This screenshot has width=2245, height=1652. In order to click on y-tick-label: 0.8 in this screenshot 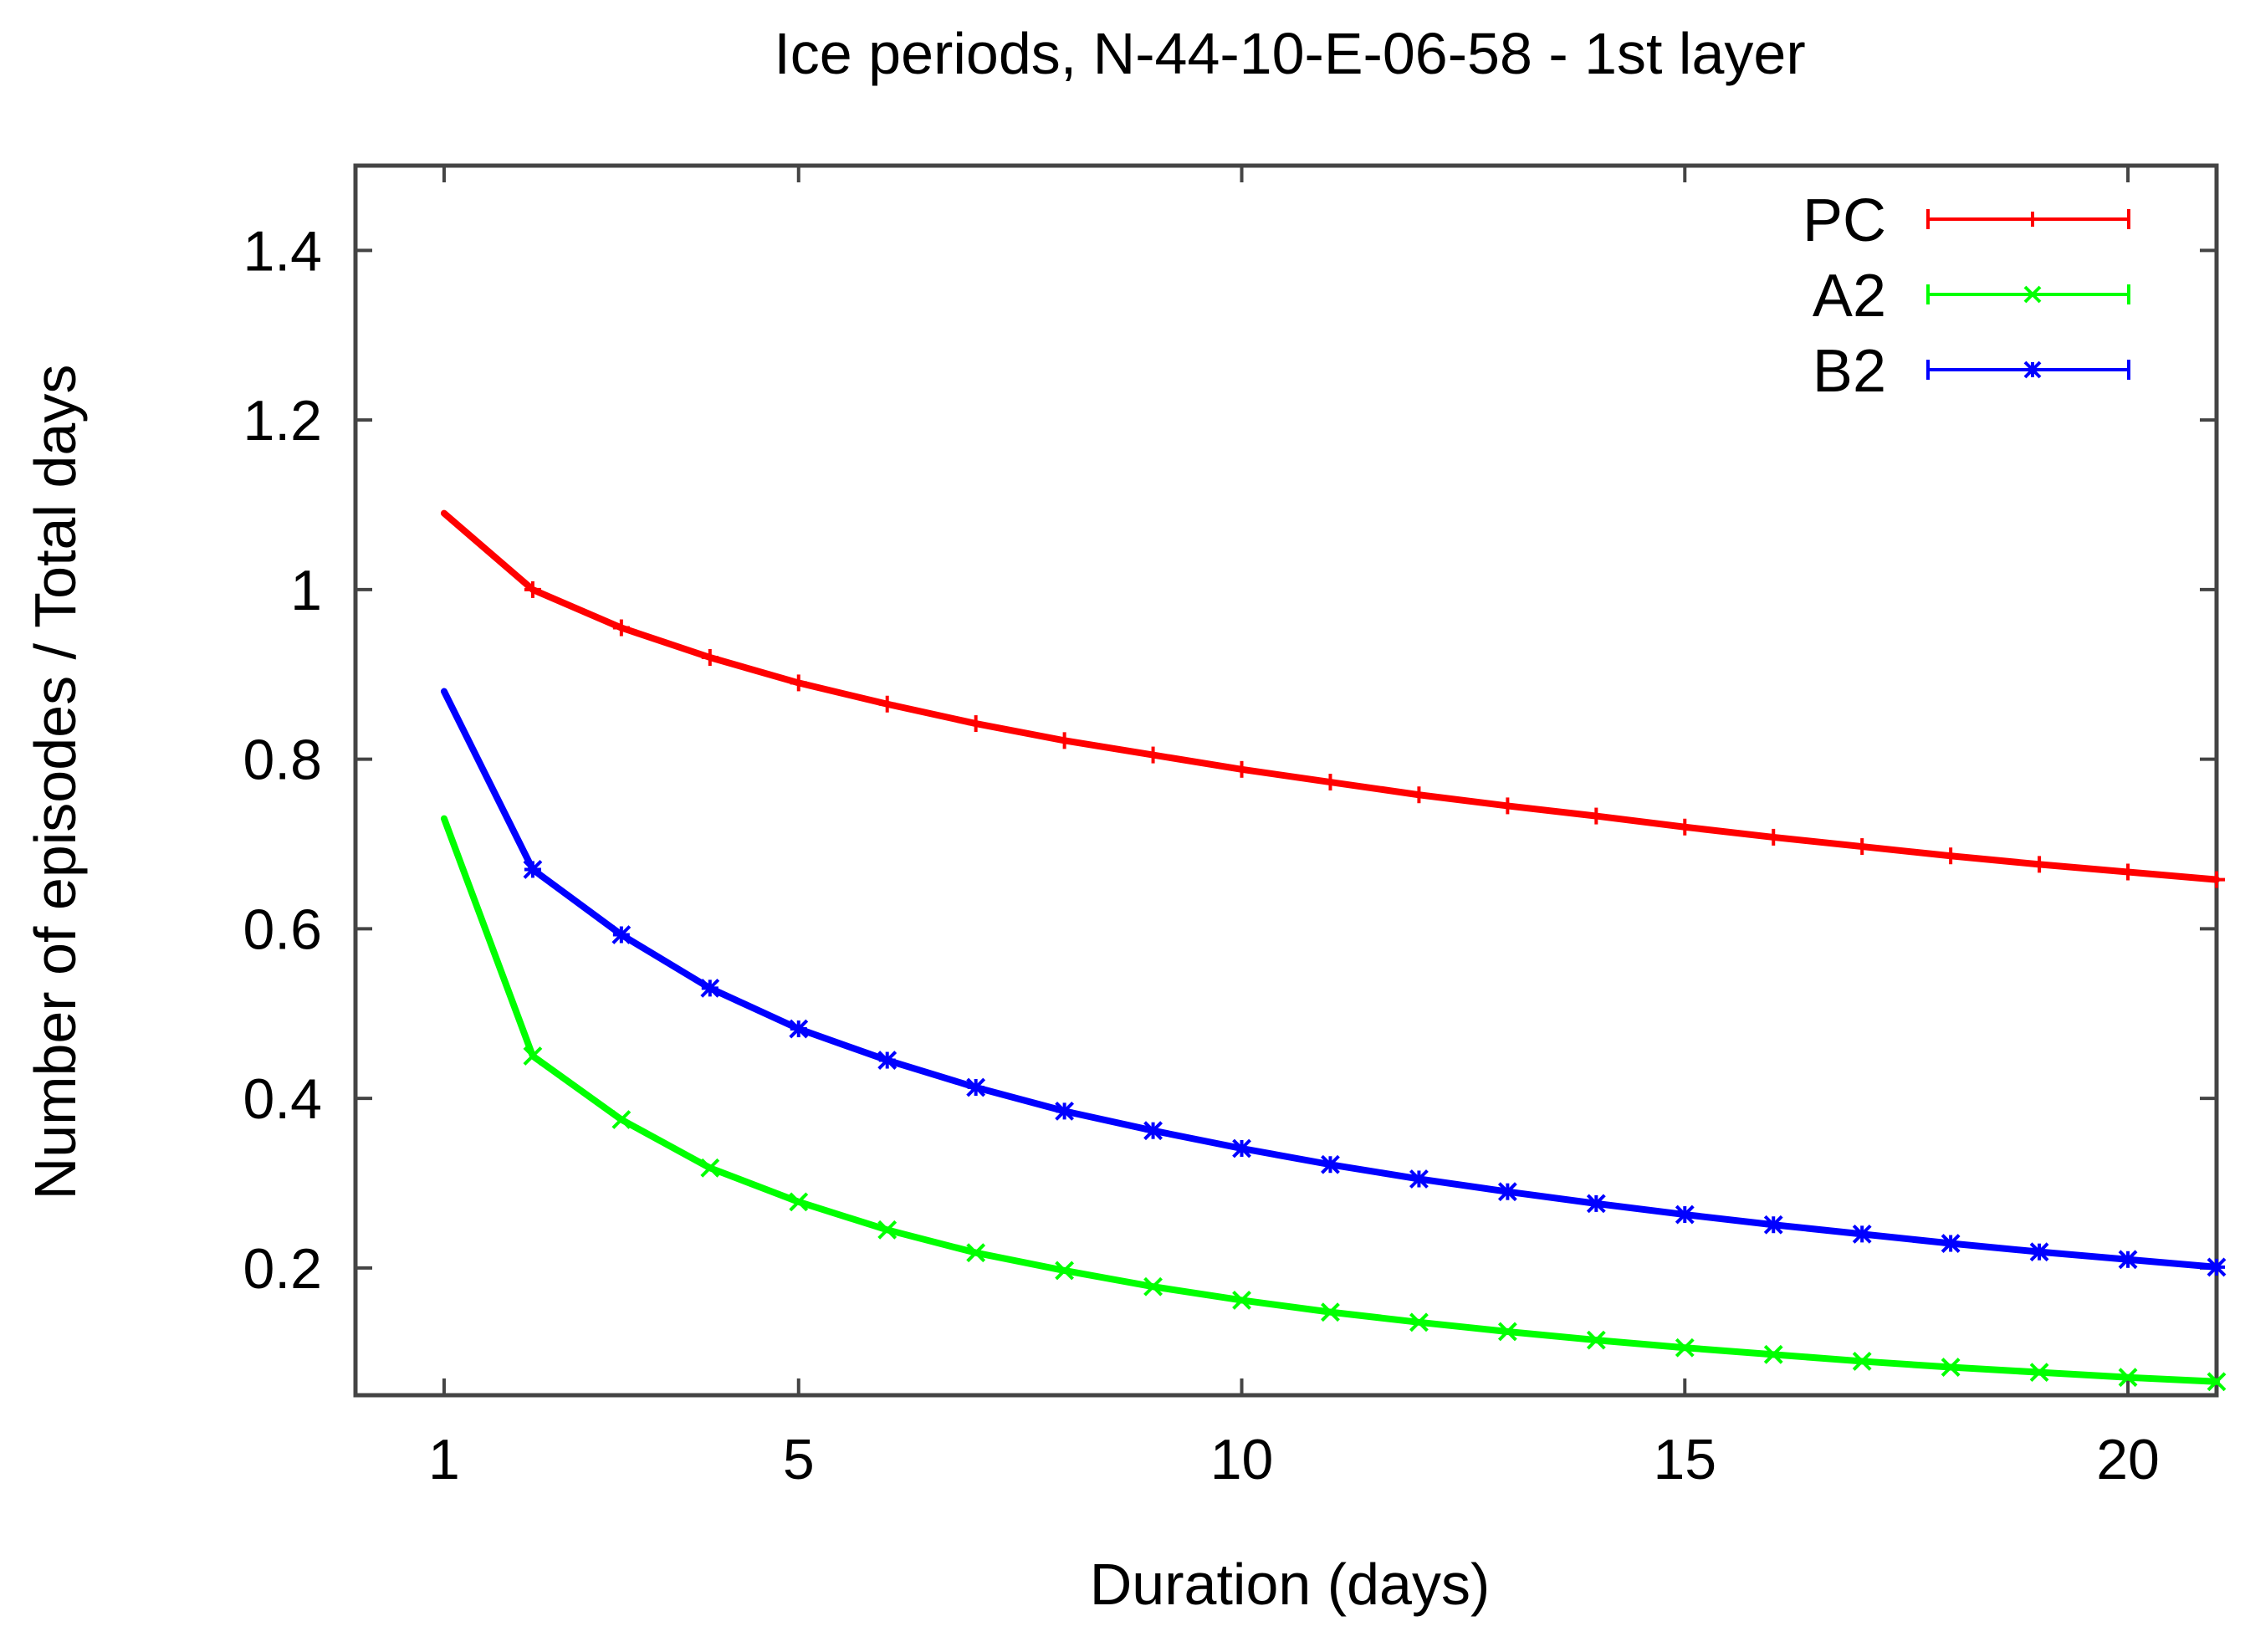, I will do `click(282, 760)`.